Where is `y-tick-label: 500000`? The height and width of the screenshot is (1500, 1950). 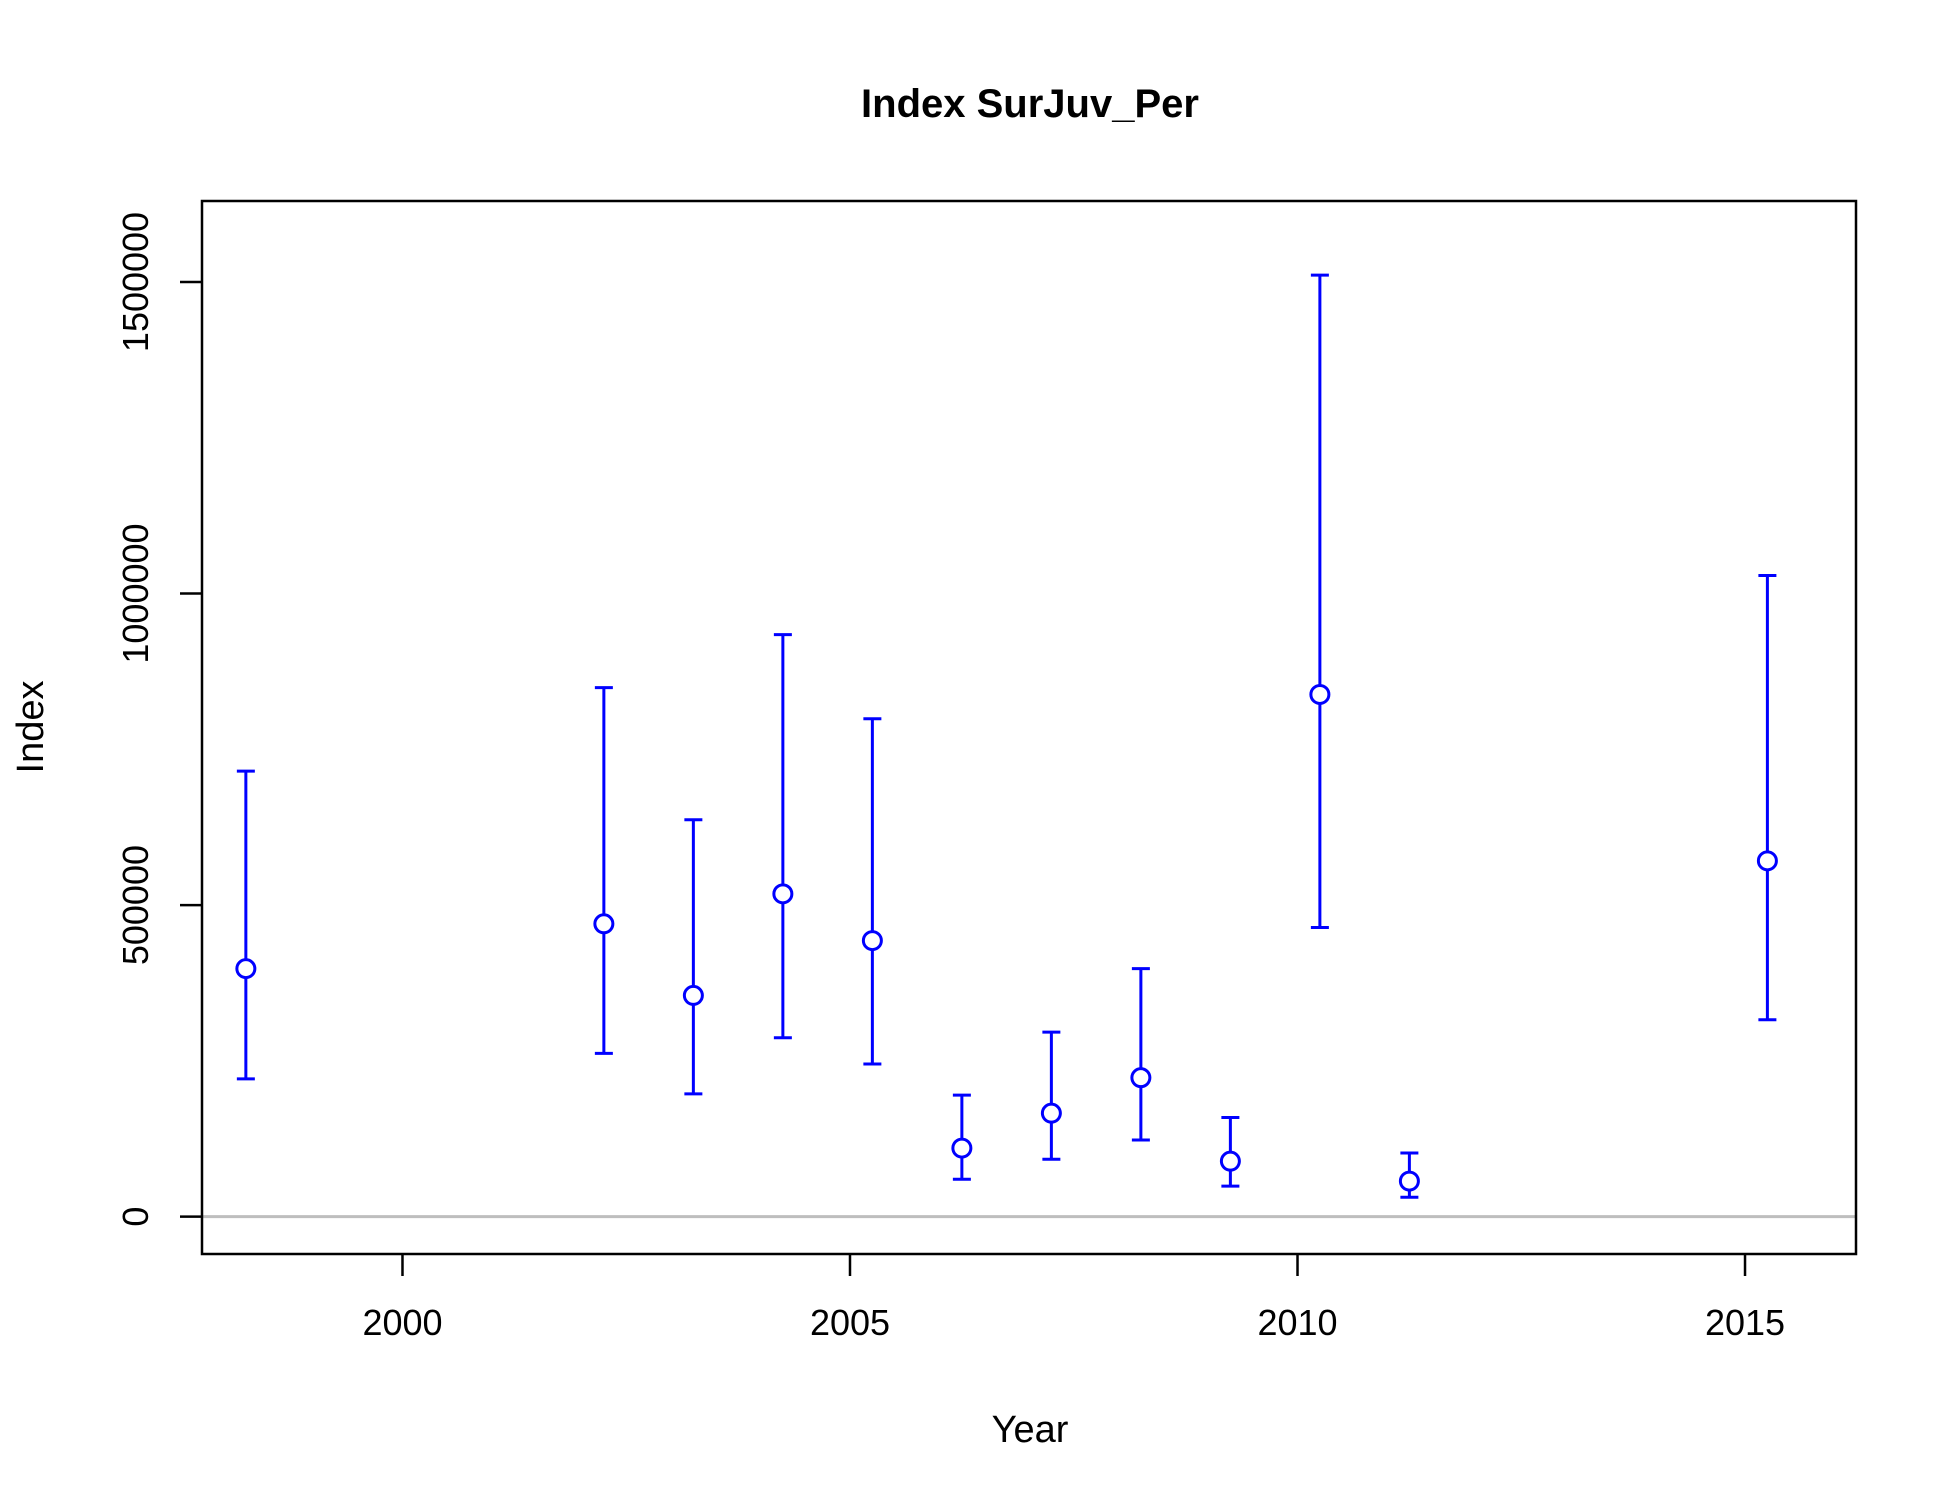 y-tick-label: 500000 is located at coordinates (135, 905).